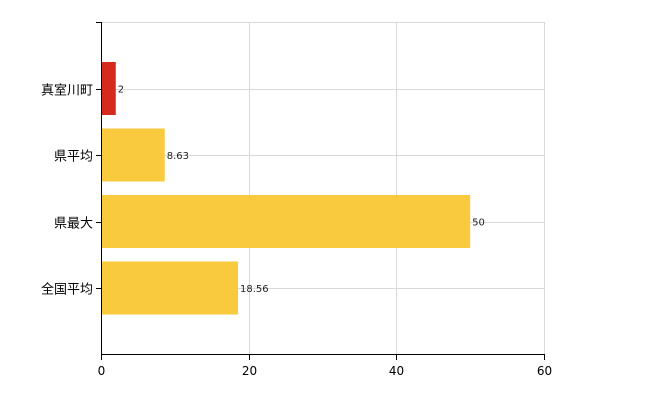  What do you see at coordinates (178, 156) in the screenshot?
I see `data-label: 8.63` at bounding box center [178, 156].